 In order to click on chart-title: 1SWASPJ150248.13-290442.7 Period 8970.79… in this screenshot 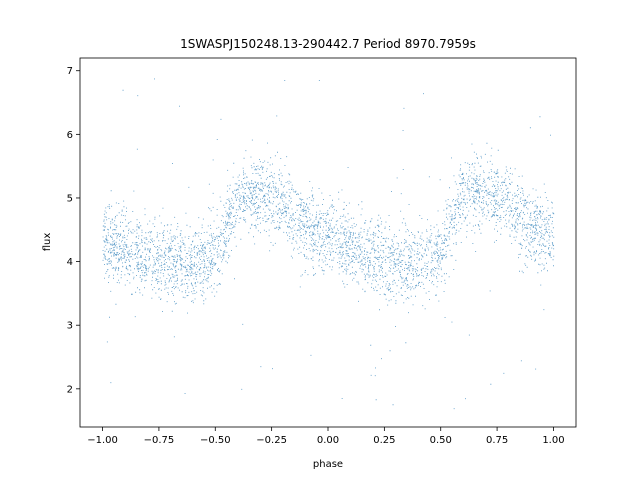, I will do `click(328, 44)`.